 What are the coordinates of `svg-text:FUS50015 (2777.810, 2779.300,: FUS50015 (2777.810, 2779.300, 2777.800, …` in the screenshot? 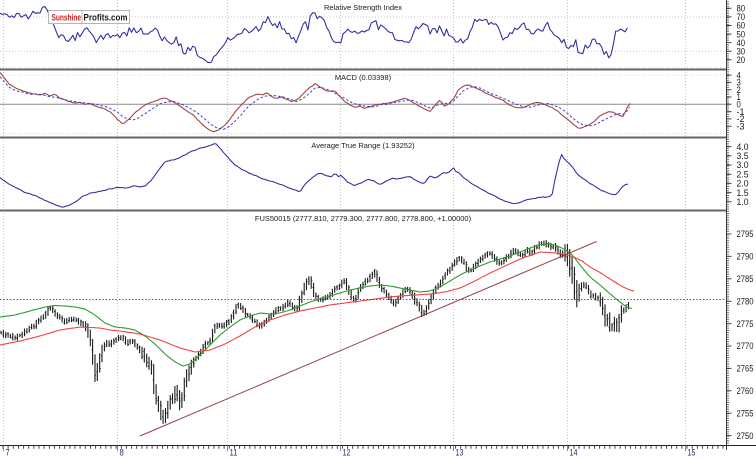 It's located at (363, 218).